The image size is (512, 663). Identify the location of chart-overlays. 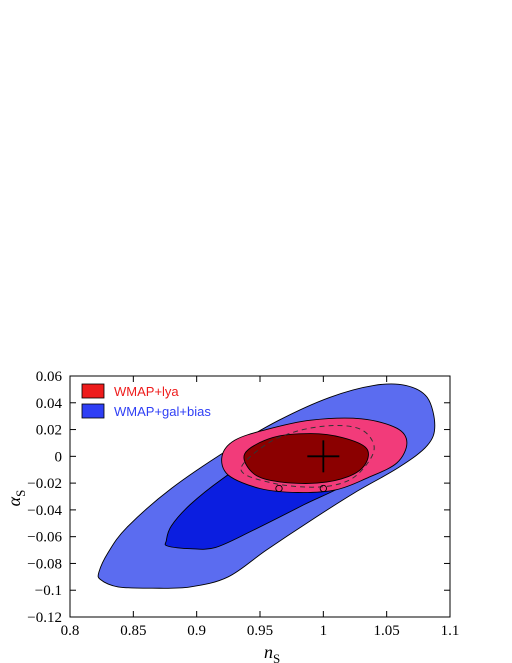
(307, 458).